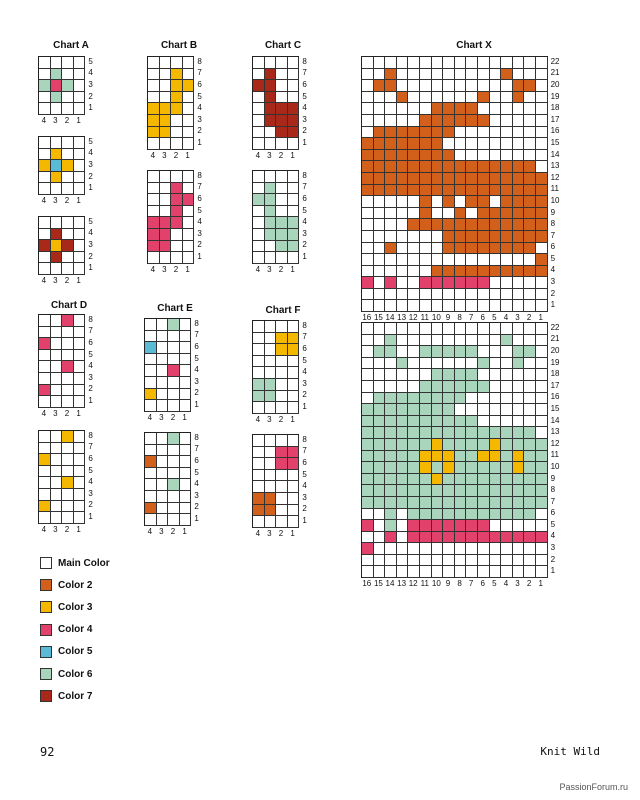  Describe the element at coordinates (304, 61) in the screenshot. I see `row-number: 8` at that location.